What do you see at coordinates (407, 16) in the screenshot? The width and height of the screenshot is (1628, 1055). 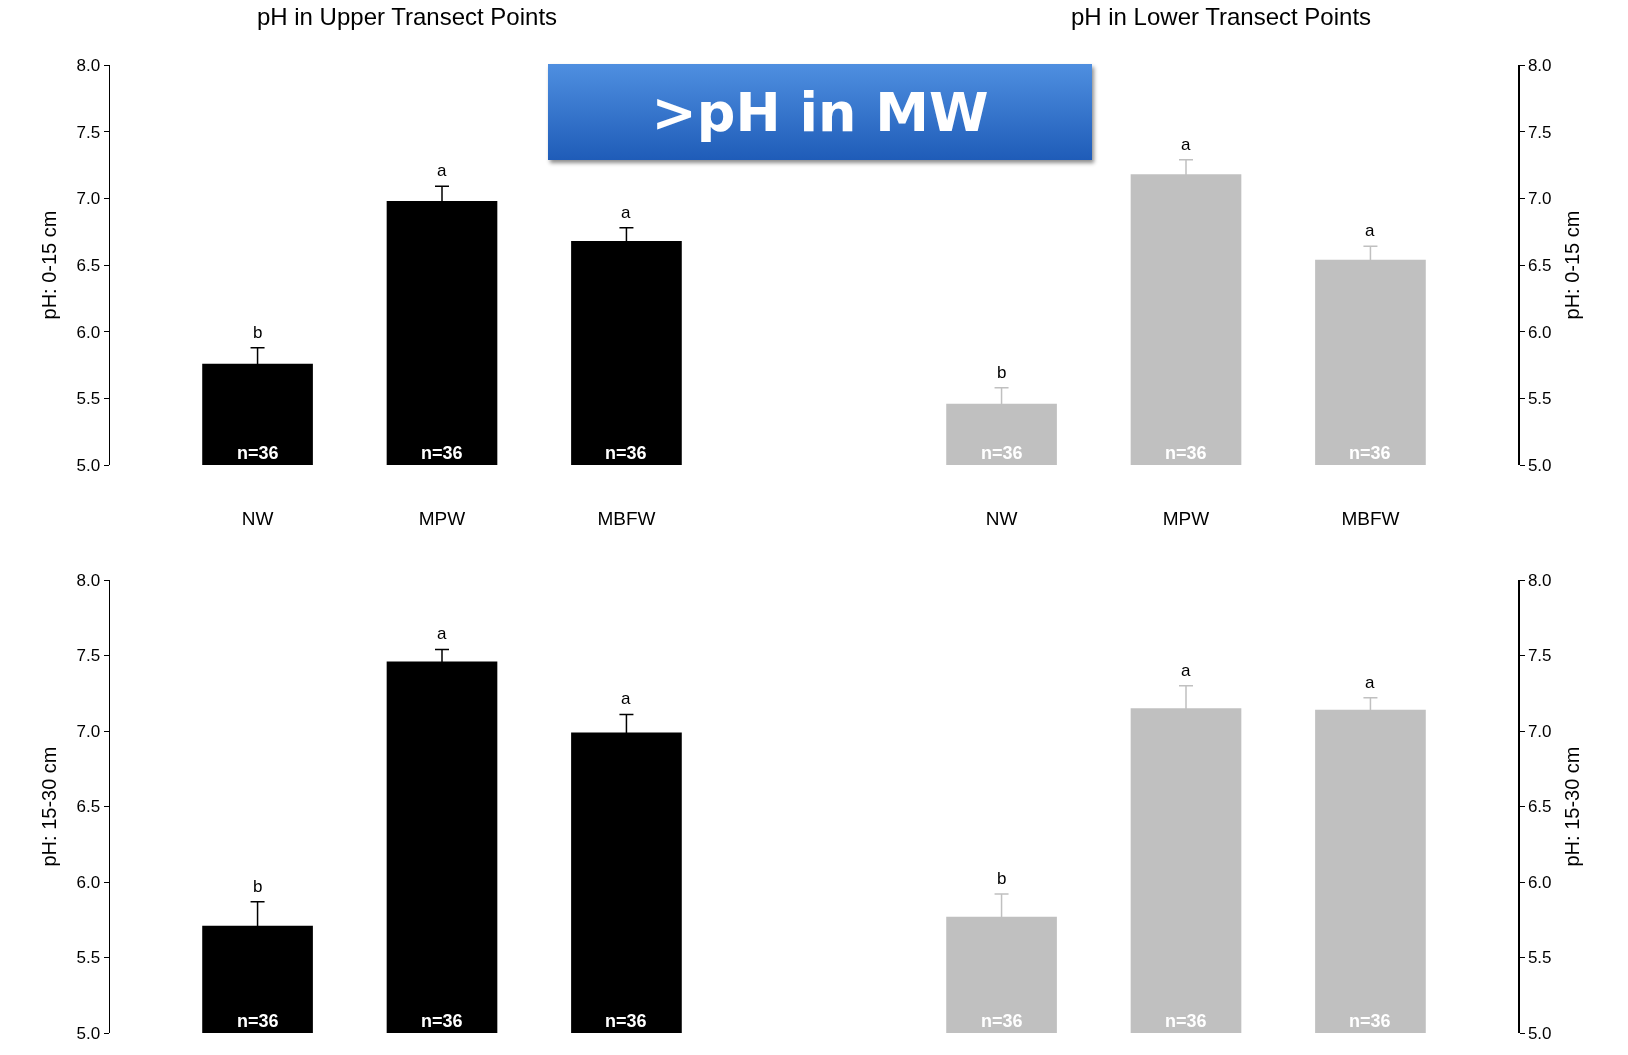 I see `chart-title: pH in Upper Transect Points` at bounding box center [407, 16].